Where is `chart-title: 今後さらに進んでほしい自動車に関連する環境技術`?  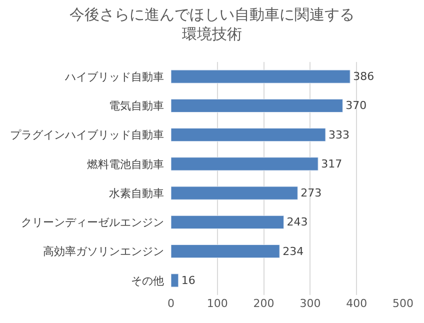 chart-title: 今後さらに進んでほしい自動車に関連する環境技術 is located at coordinates (212, 24).